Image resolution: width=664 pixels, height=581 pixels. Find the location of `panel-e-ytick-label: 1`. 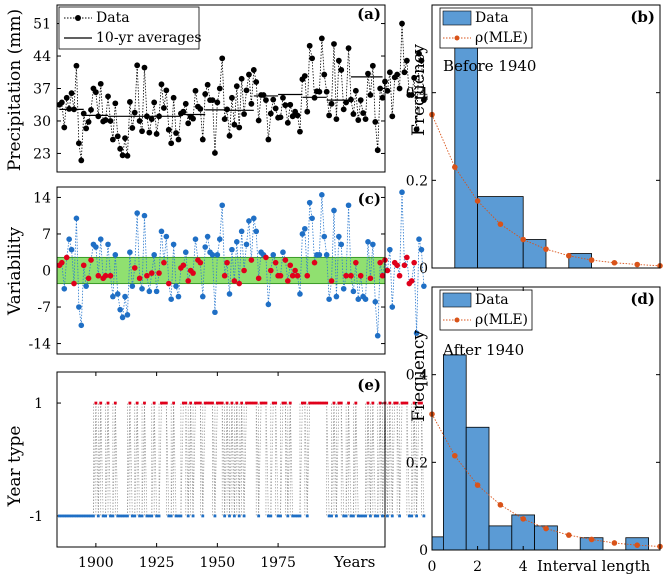

panel-e-ytick-label: 1 is located at coordinates (38, 404).